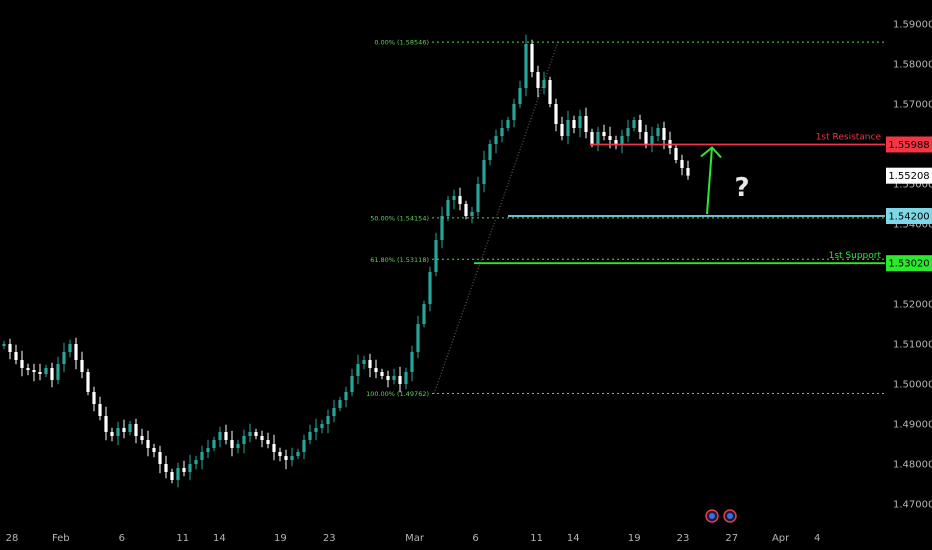  Describe the element at coordinates (397, 394) in the screenshot. I see `fib-level-label: 100.00% (1.49762)` at that location.